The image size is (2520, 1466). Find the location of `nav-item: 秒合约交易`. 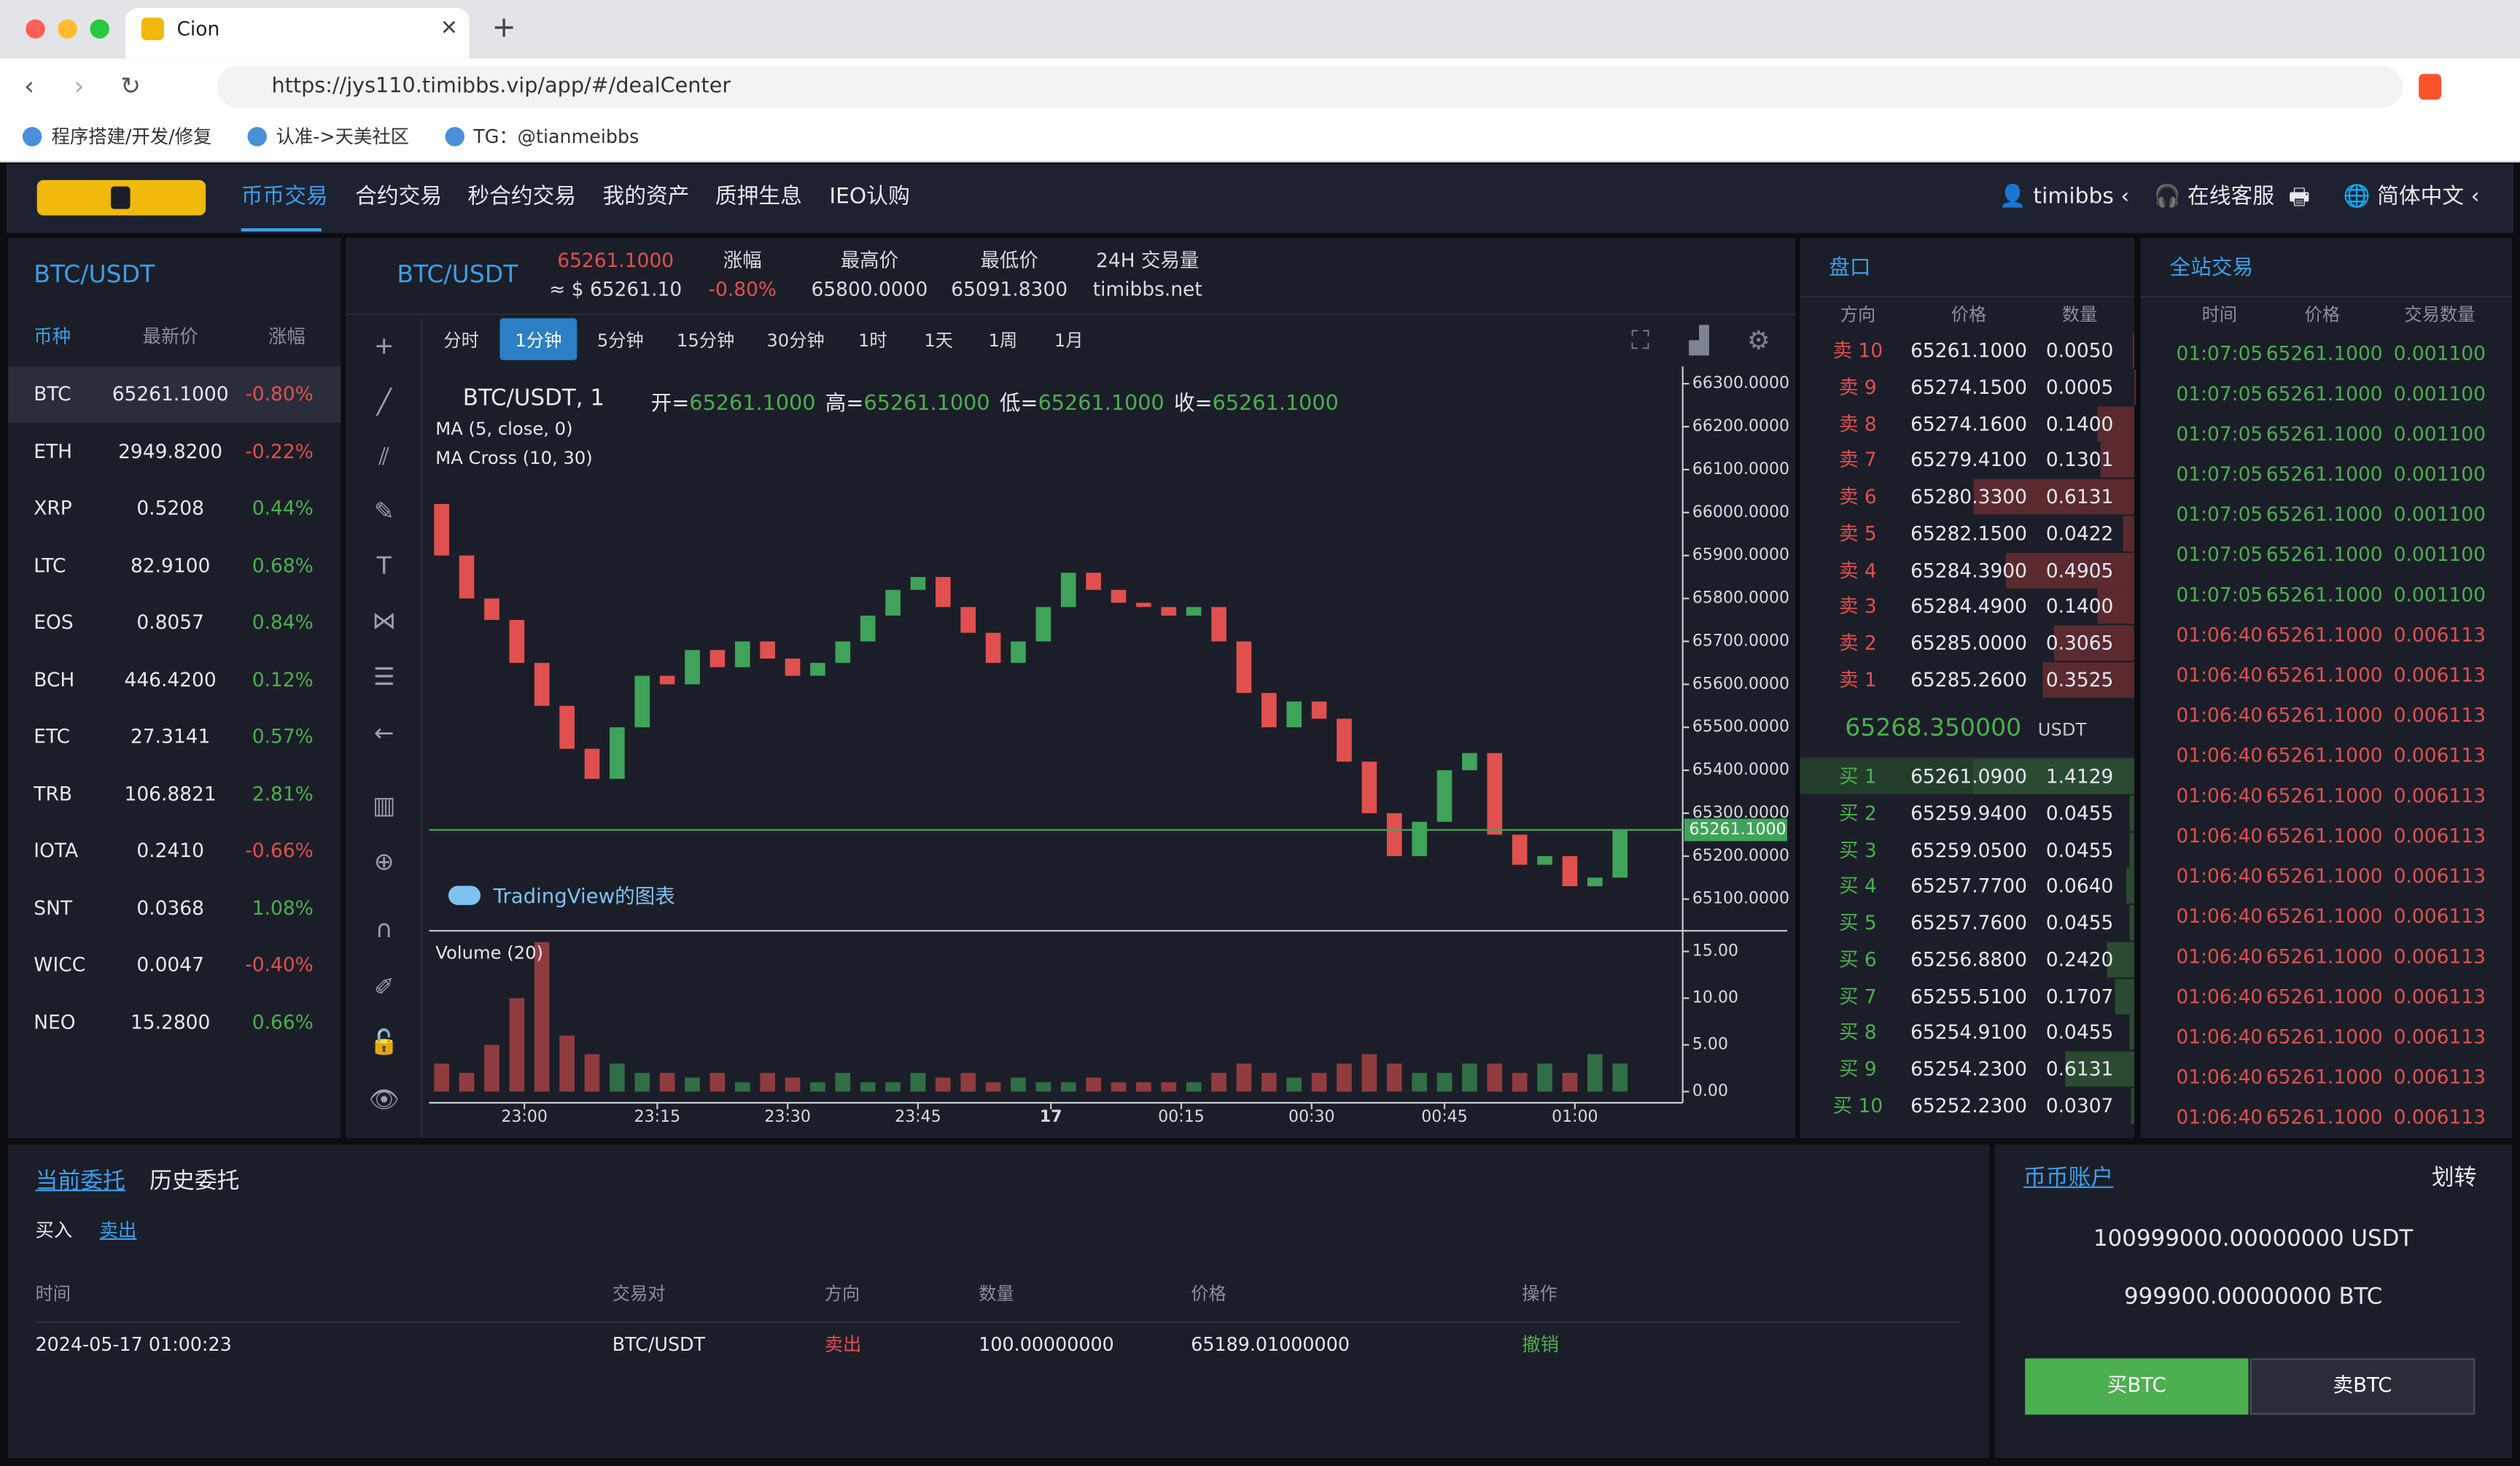

nav-item: 秒合约交易 is located at coordinates (522, 197).